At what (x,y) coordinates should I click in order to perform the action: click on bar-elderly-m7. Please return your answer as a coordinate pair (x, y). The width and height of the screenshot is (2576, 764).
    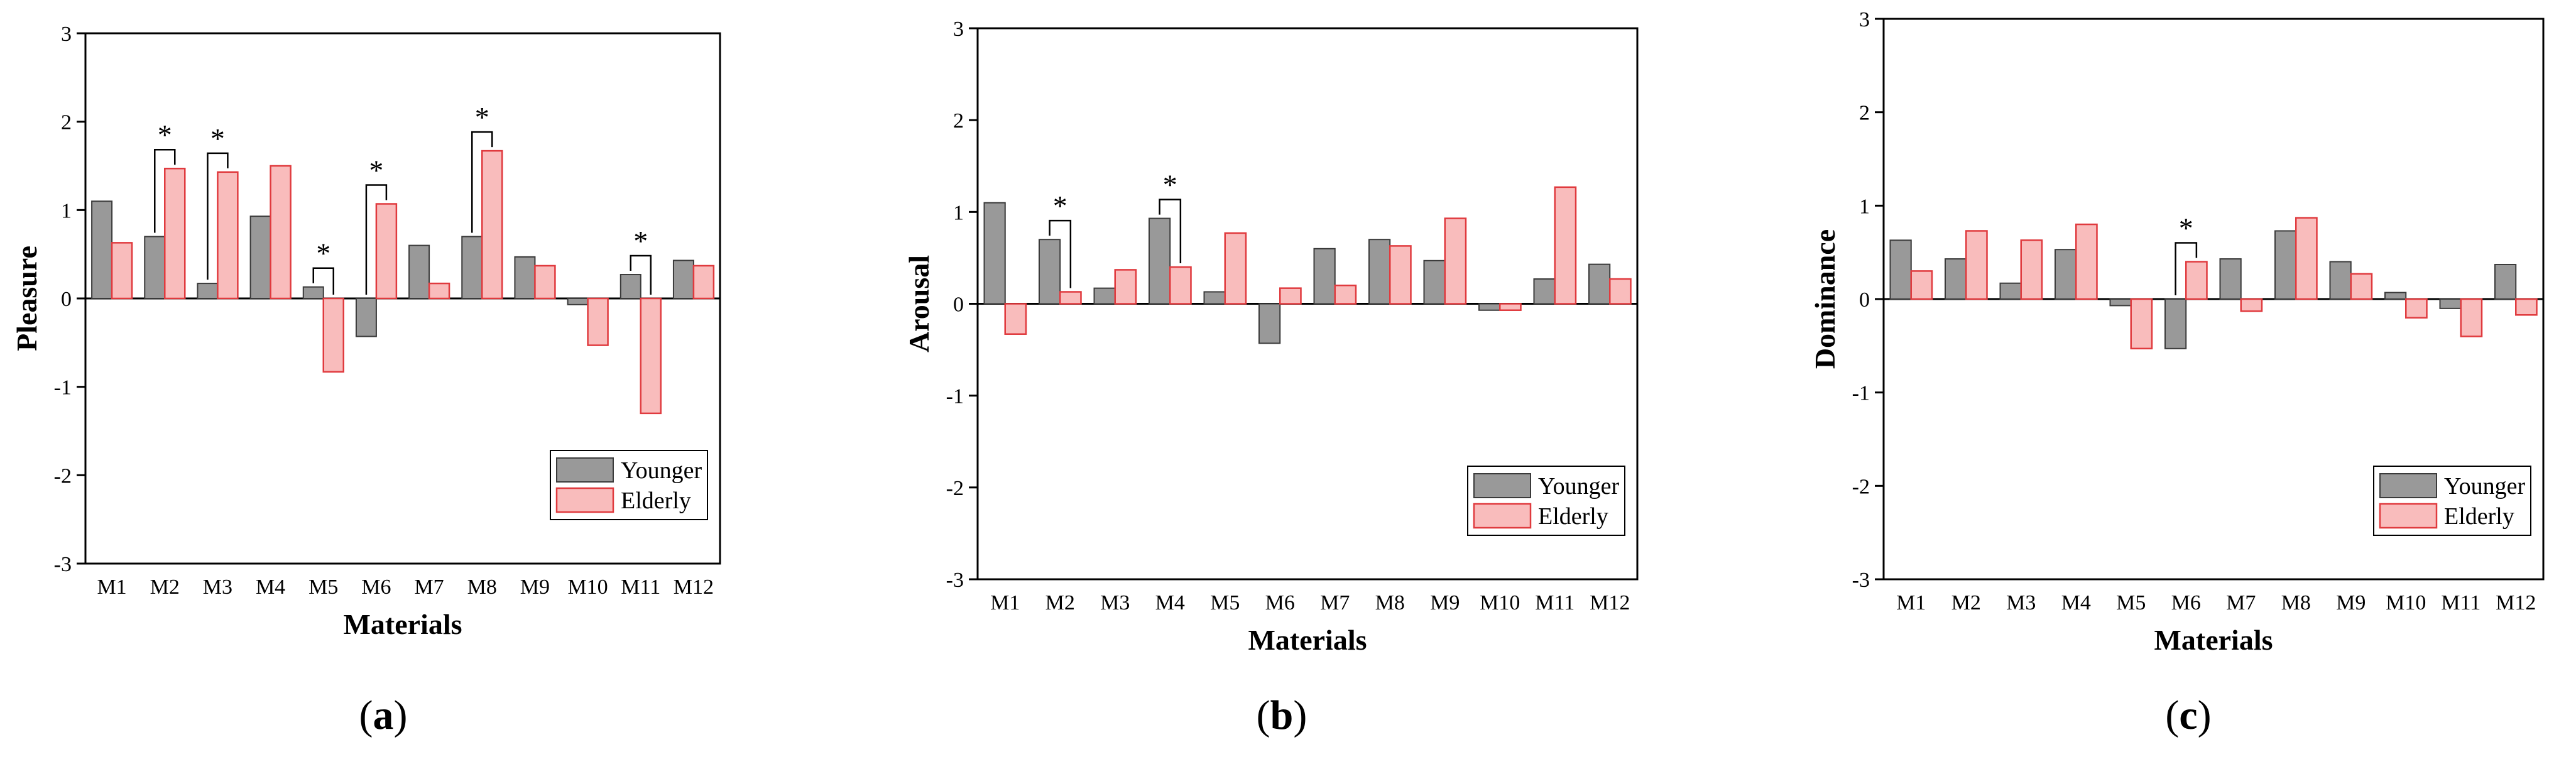
    Looking at the image, I should click on (2251, 305).